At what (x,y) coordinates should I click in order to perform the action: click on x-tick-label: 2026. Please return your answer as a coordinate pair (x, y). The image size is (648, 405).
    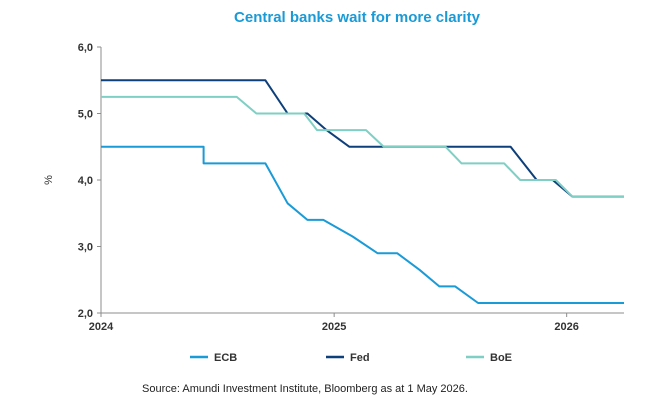
    Looking at the image, I should click on (566, 327).